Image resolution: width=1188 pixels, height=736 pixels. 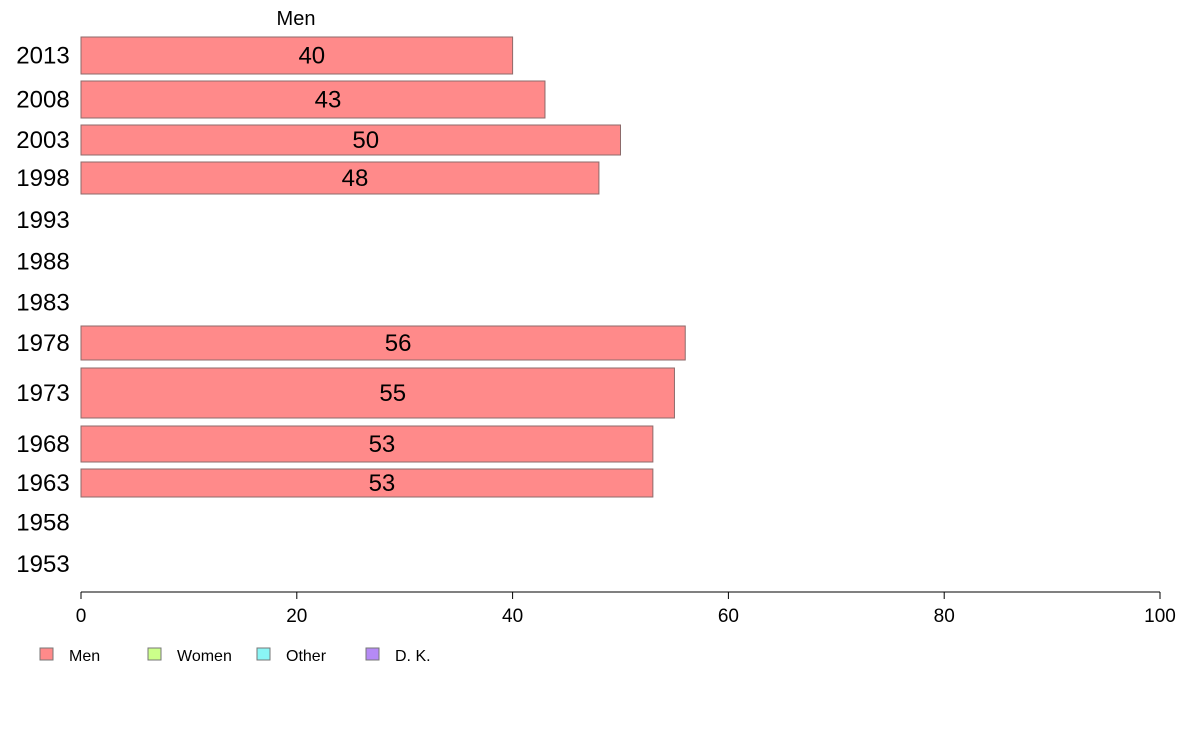 What do you see at coordinates (81, 616) in the screenshot?
I see `x-tick-label: 0` at bounding box center [81, 616].